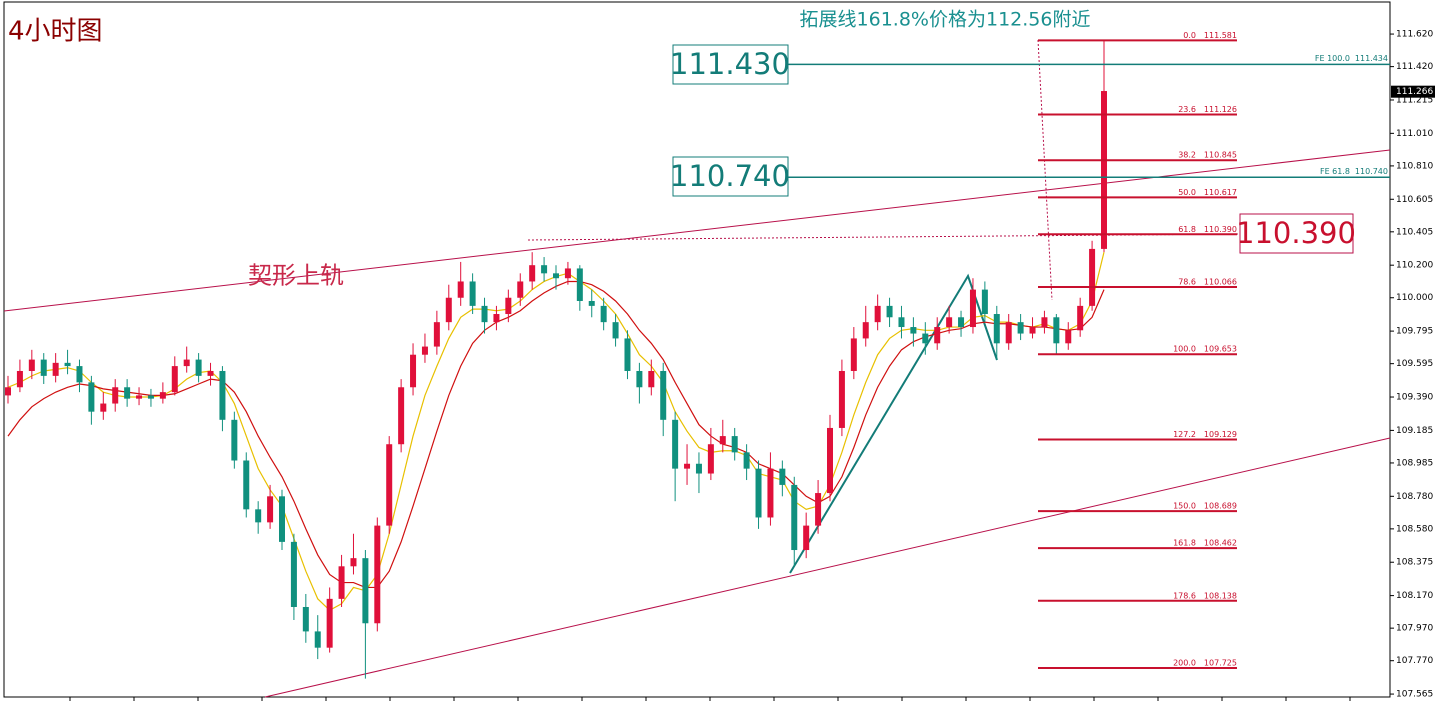 The height and width of the screenshot is (701, 1439). Describe the element at coordinates (893, 423) in the screenshot. I see `trend-zigzag` at that location.